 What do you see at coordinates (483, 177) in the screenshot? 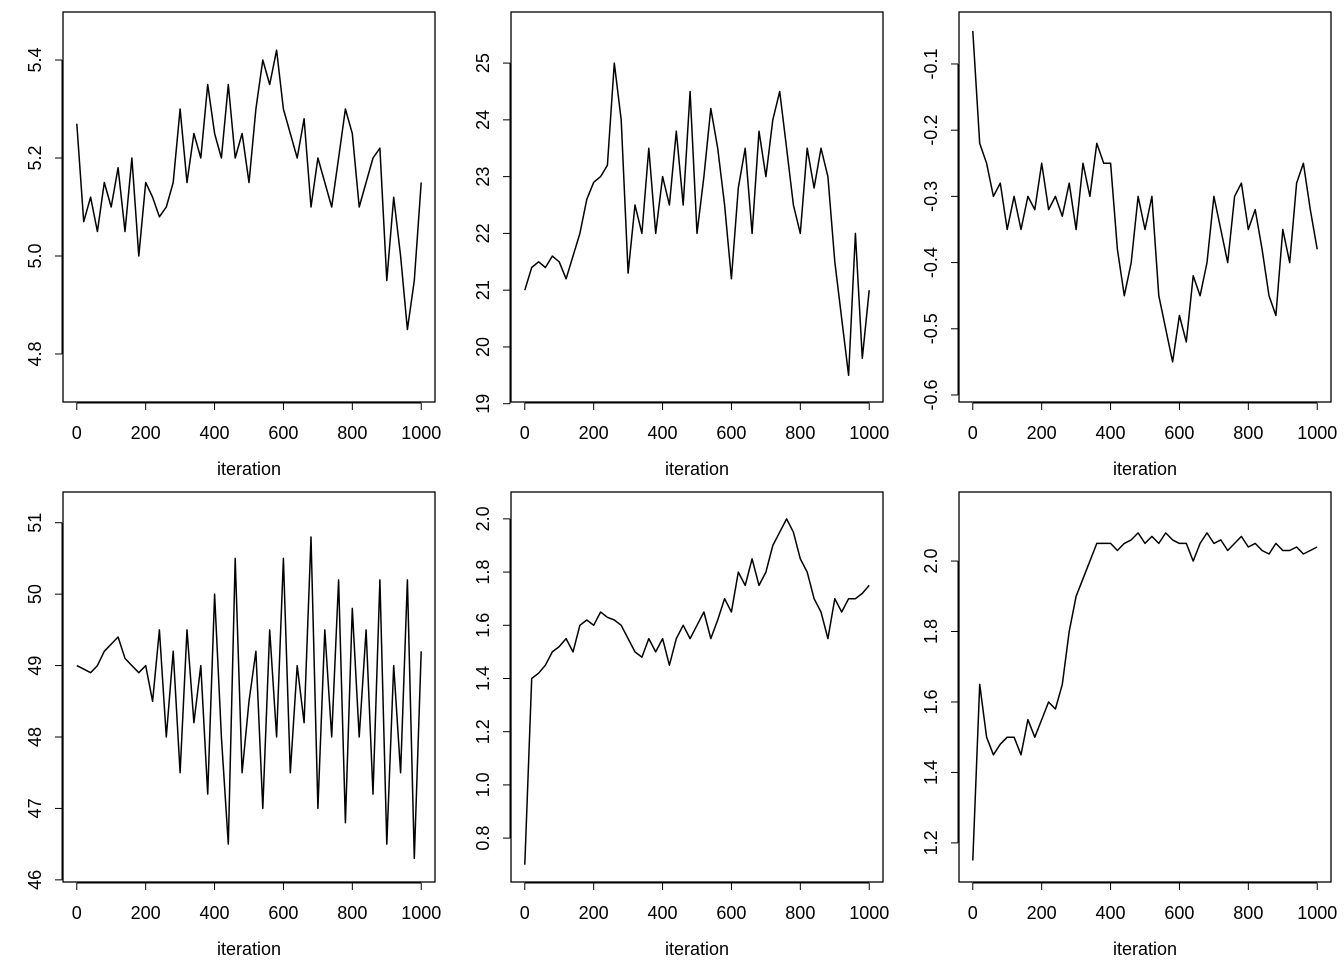
I see `y-tick-label: 23` at bounding box center [483, 177].